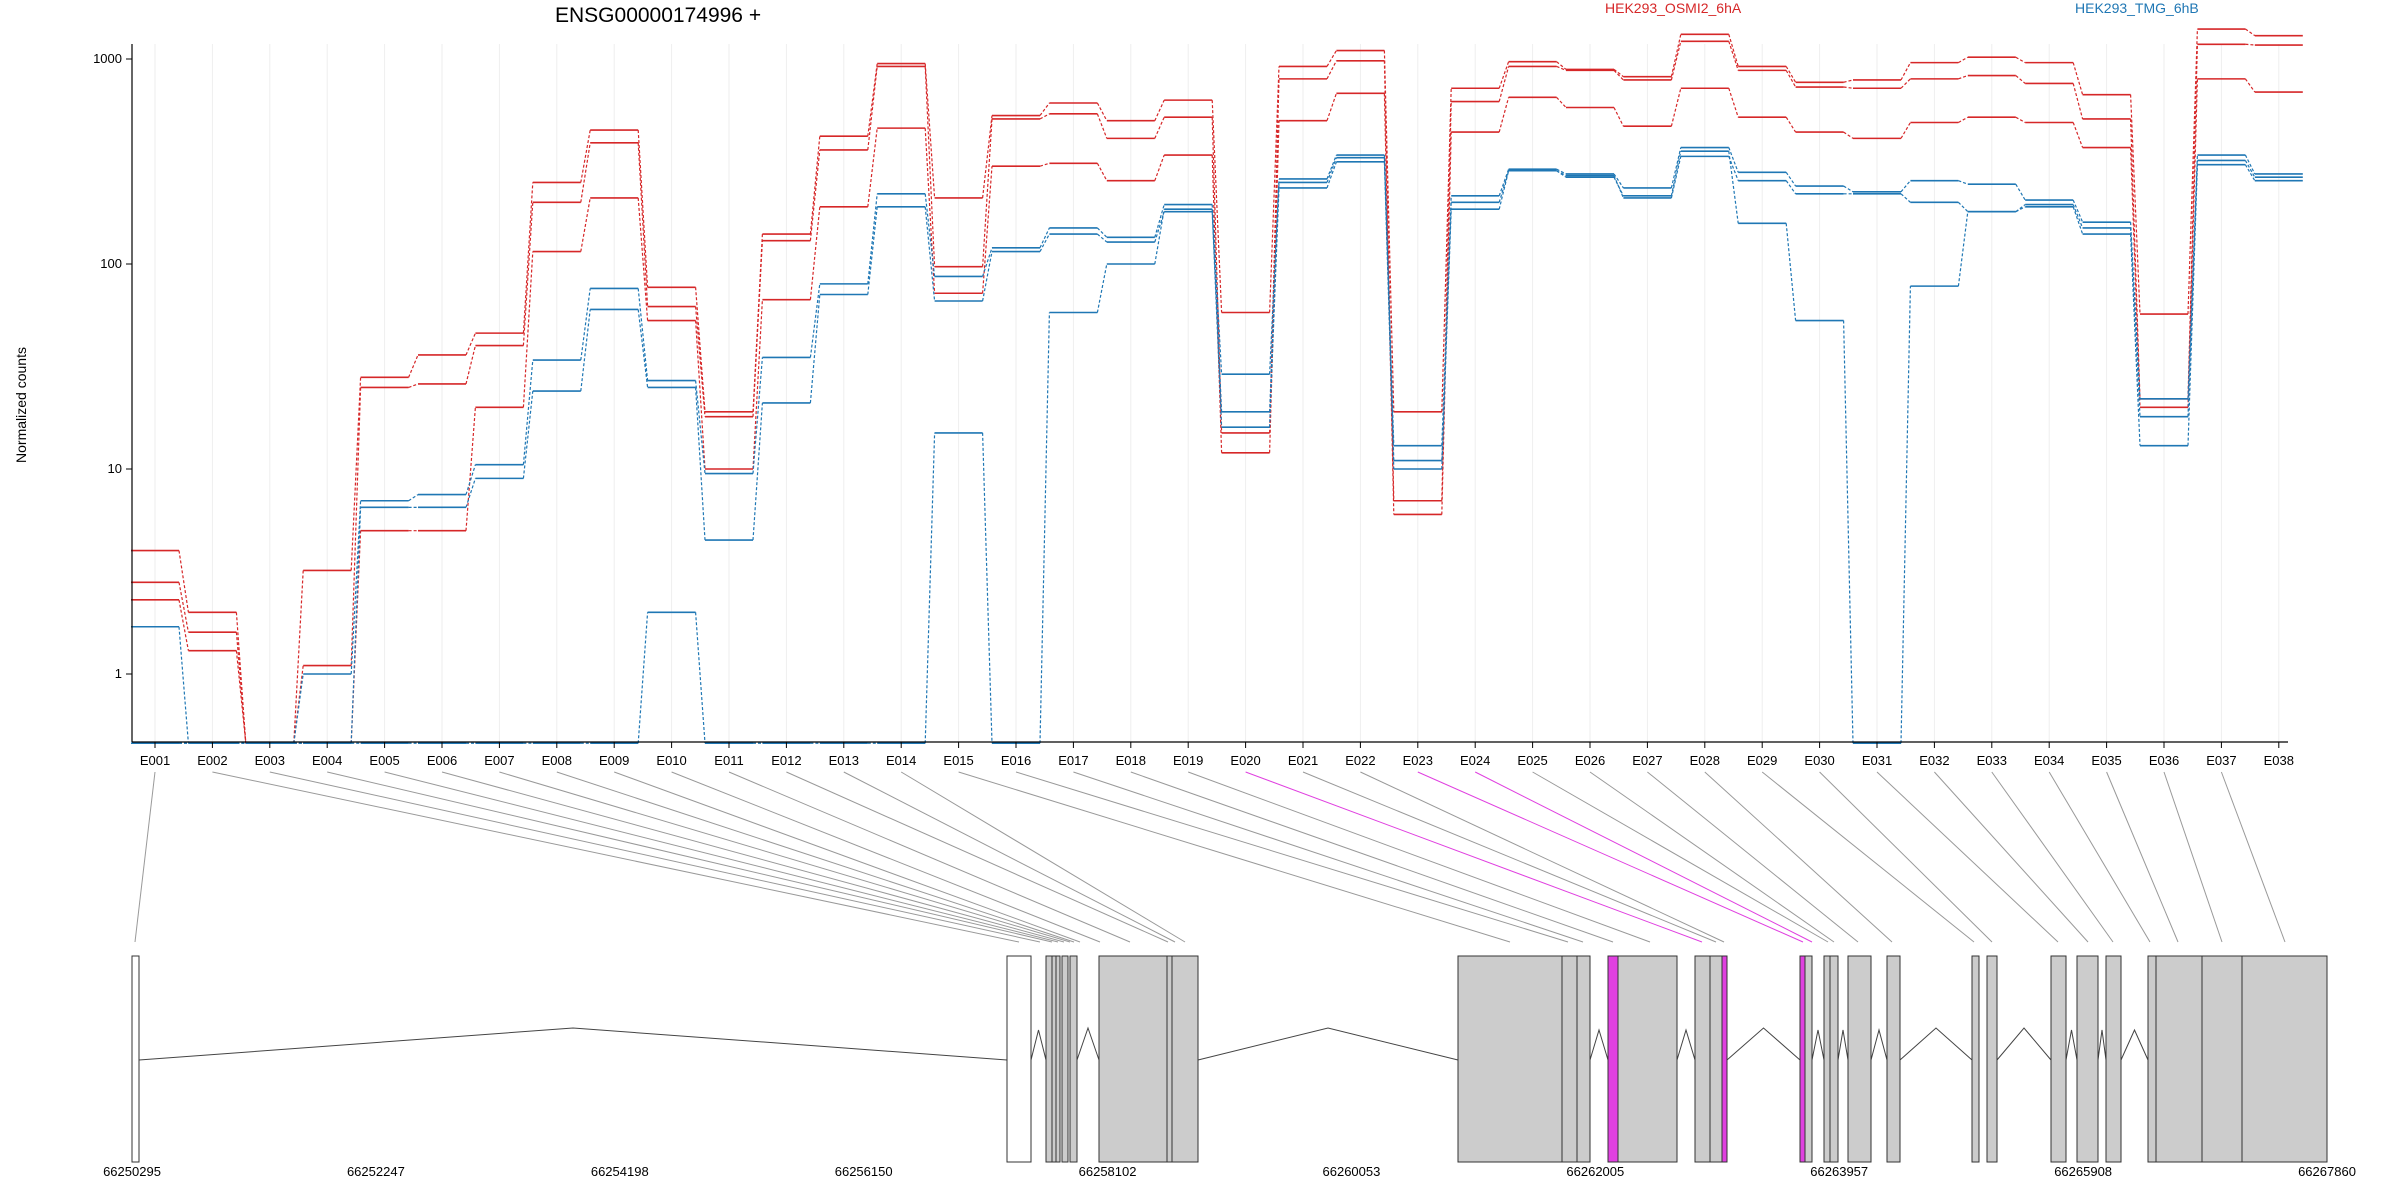 Image resolution: width=2400 pixels, height=1200 pixels. Describe the element at coordinates (115, 468) in the screenshot. I see `y-tick-label: 10` at that location.